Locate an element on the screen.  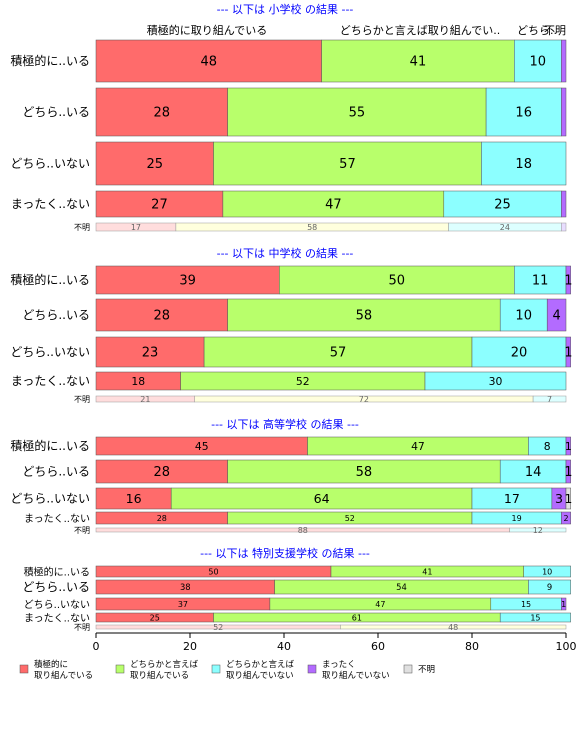
x-tick-label: 40 is located at coordinates (284, 646).